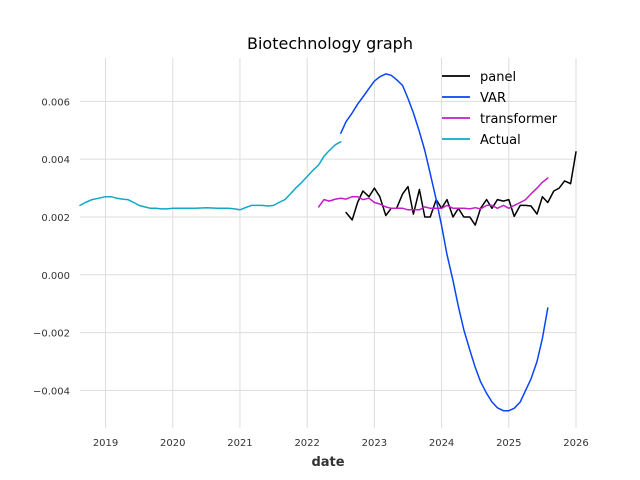 This screenshot has height=480, width=640. I want to click on series-line-panel, so click(461, 188).